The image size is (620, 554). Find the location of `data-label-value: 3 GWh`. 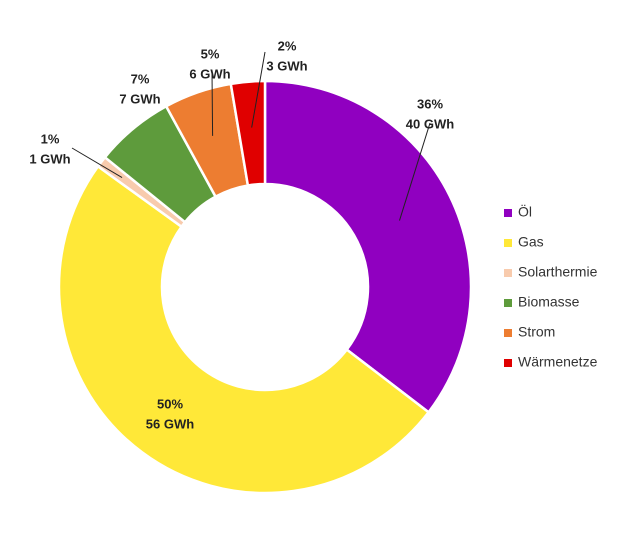

data-label-value: 3 GWh is located at coordinates (286, 65).